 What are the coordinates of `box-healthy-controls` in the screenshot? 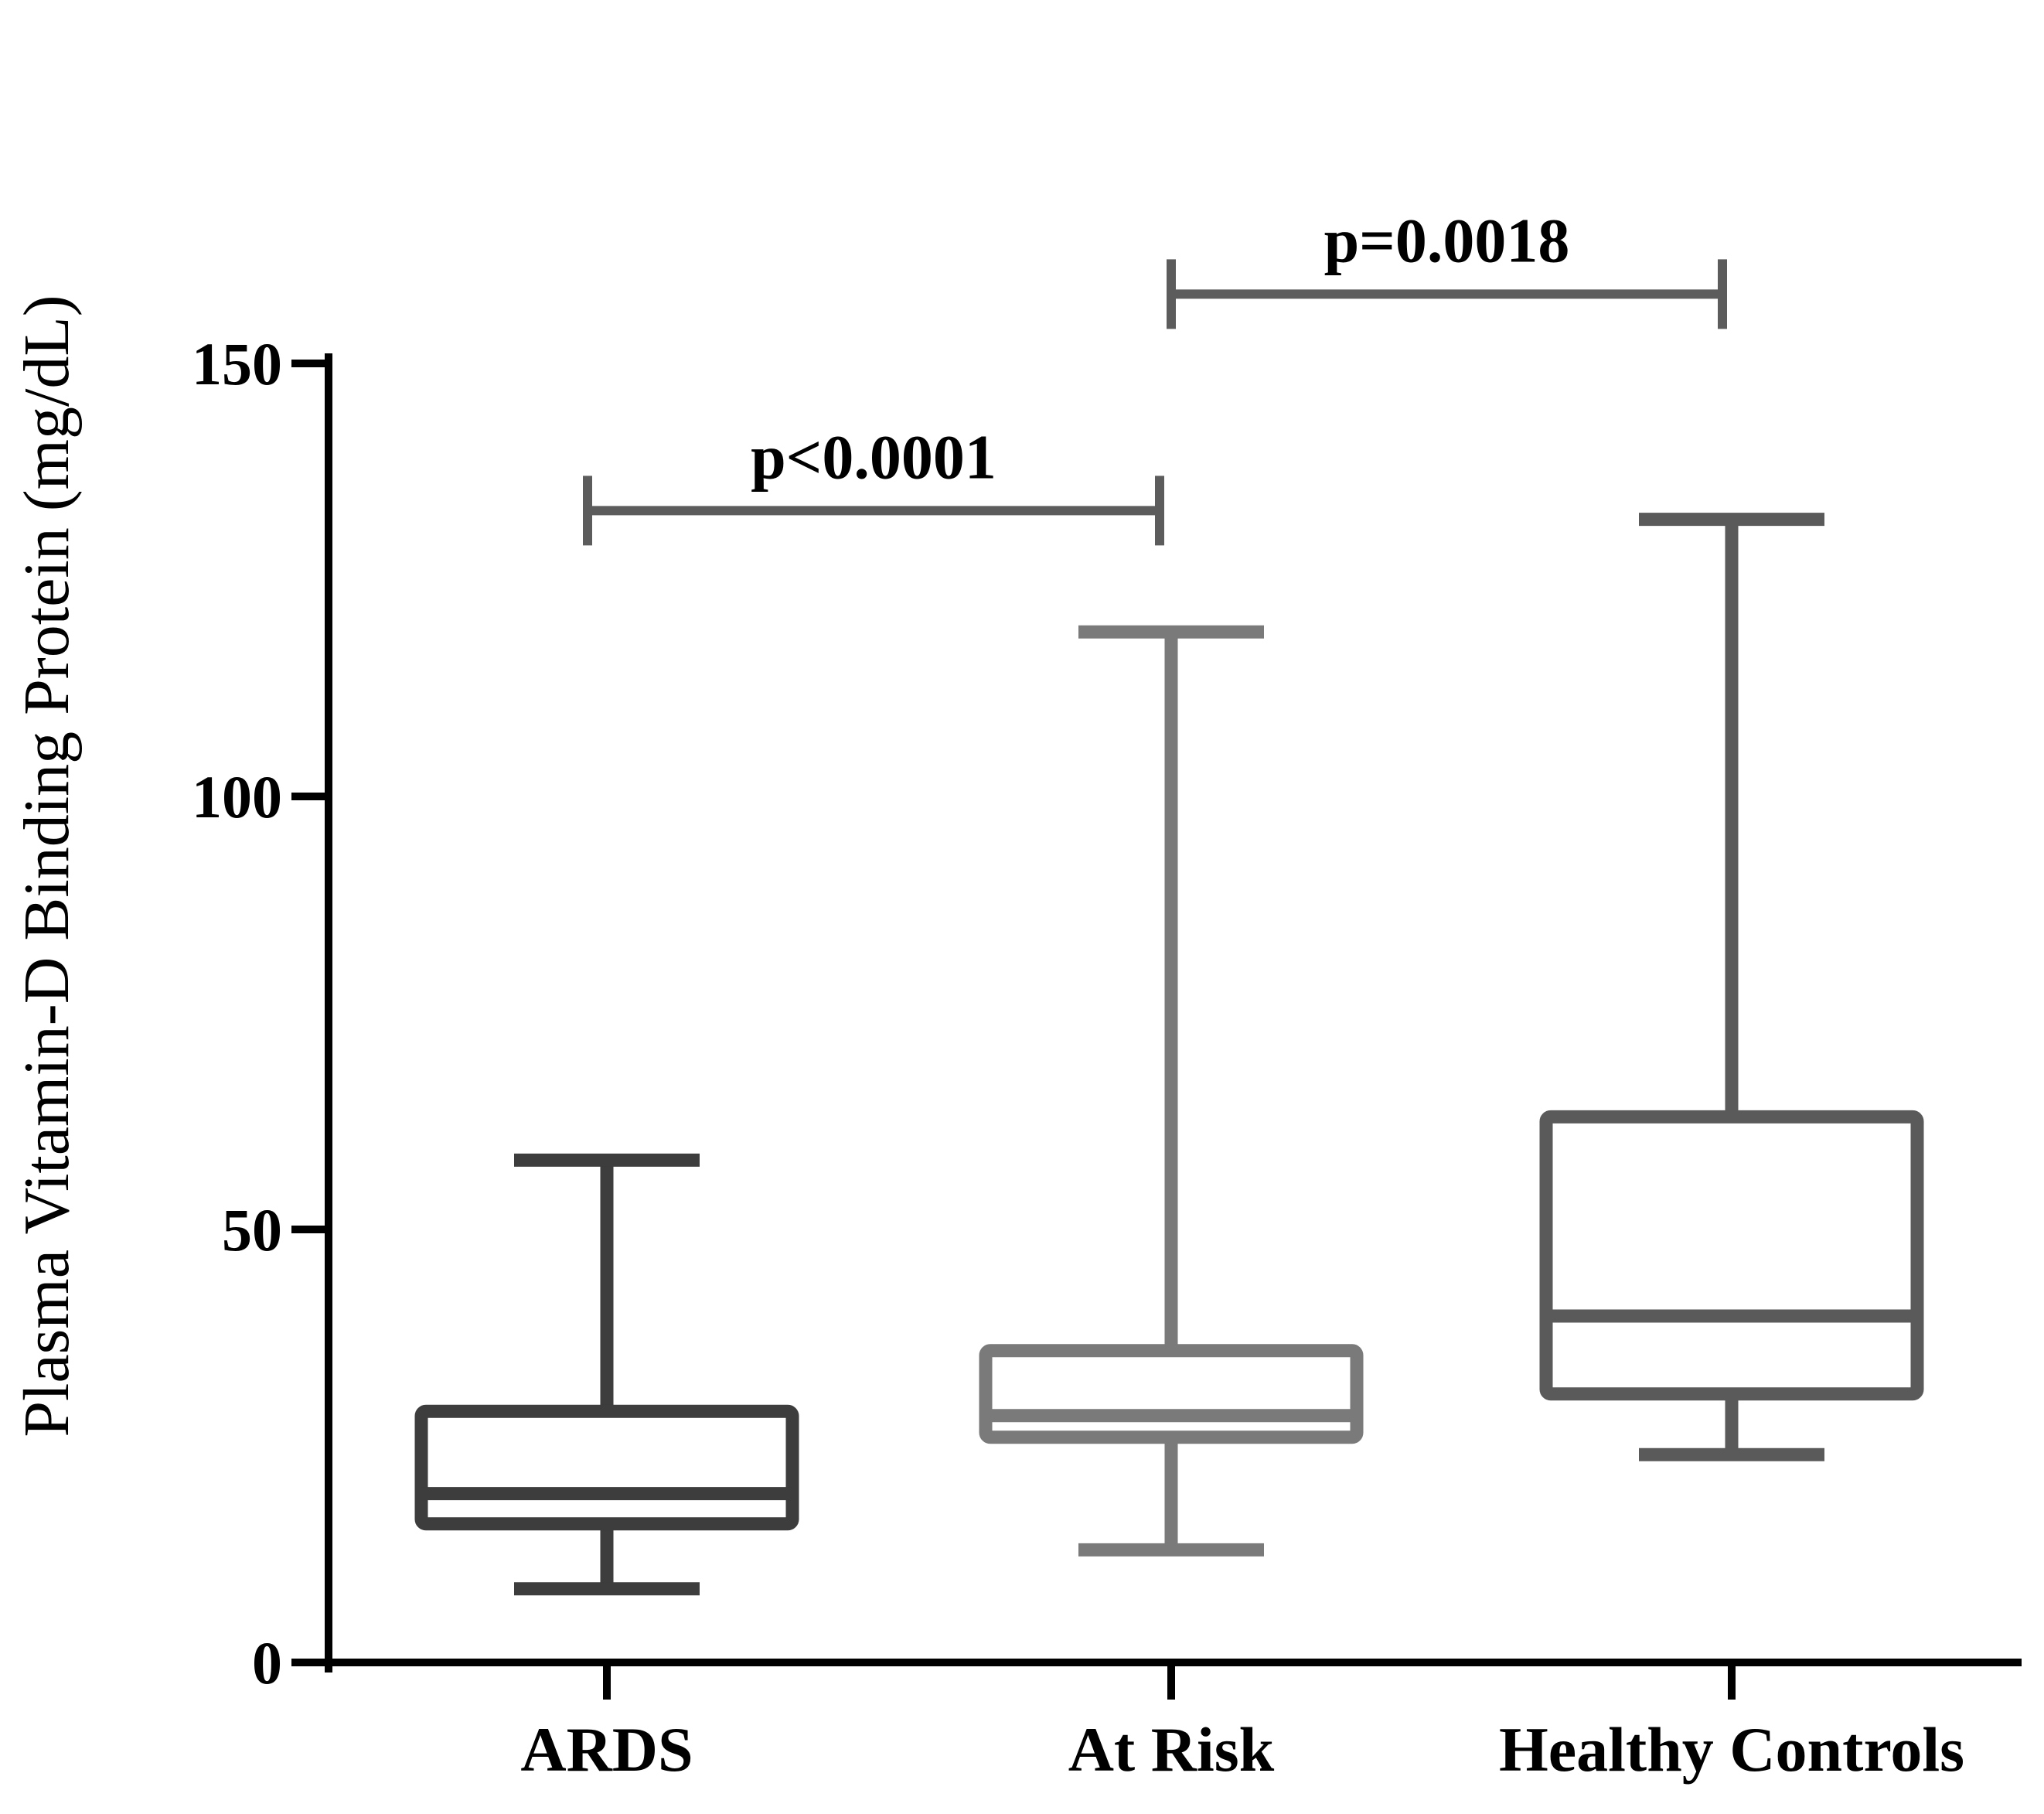 It's located at (1732, 987).